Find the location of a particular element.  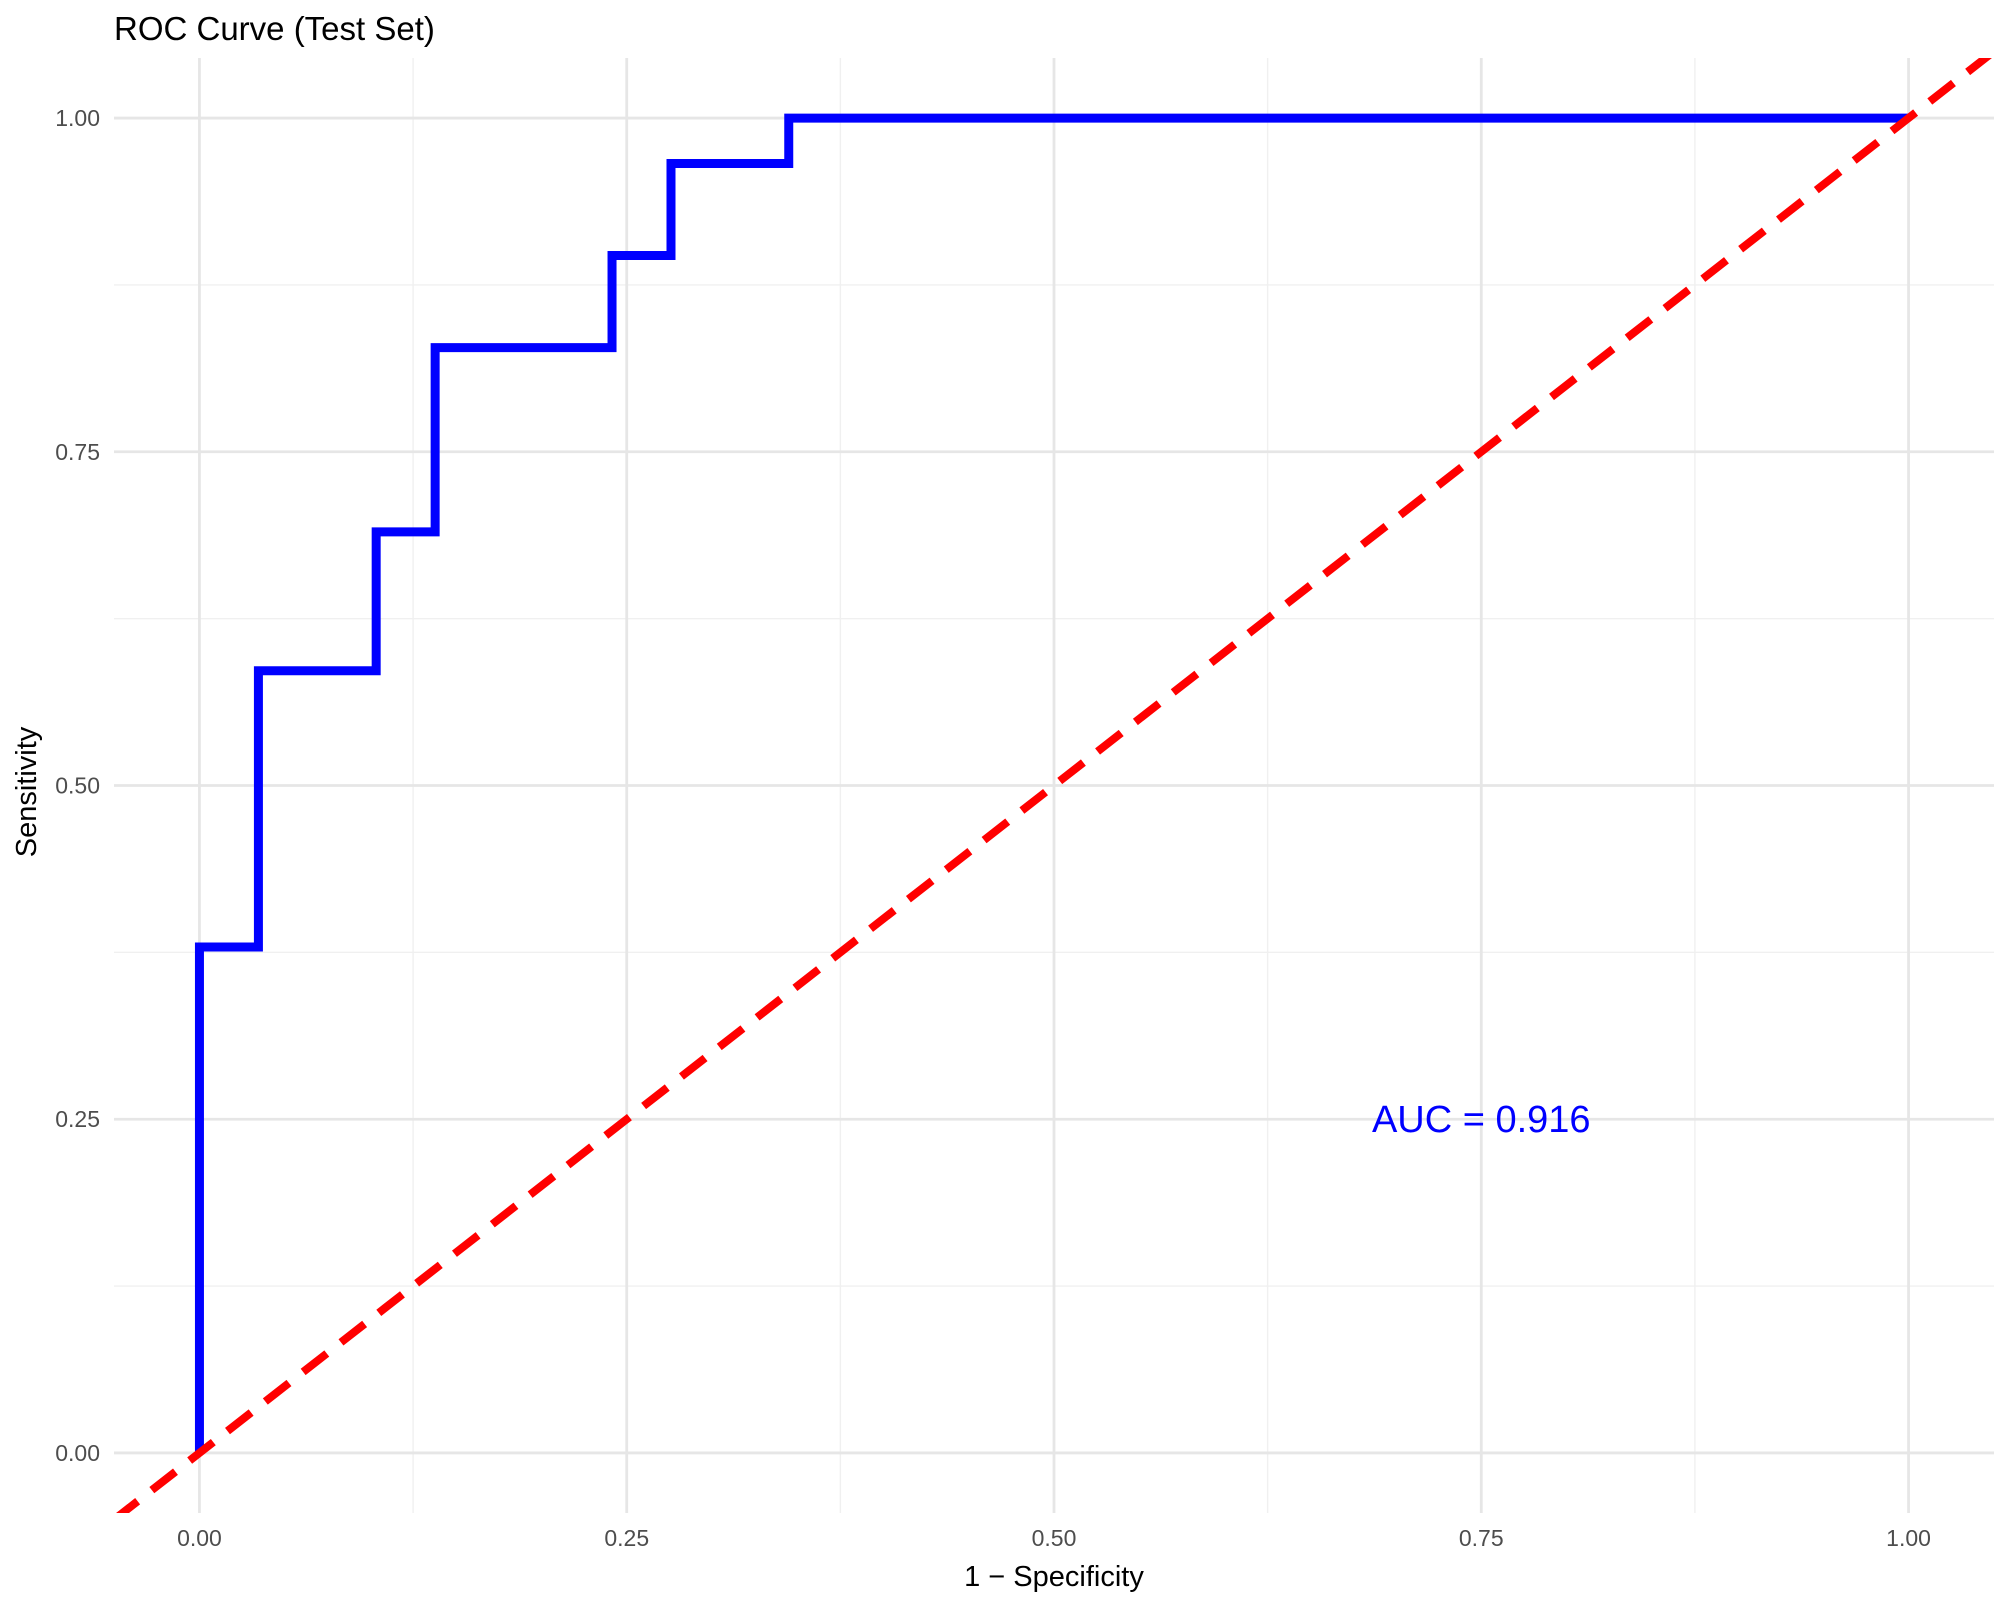

x-tick-labels: 0.00 0.25 0.50 0.75 1.00 is located at coordinates (1054, 1538).